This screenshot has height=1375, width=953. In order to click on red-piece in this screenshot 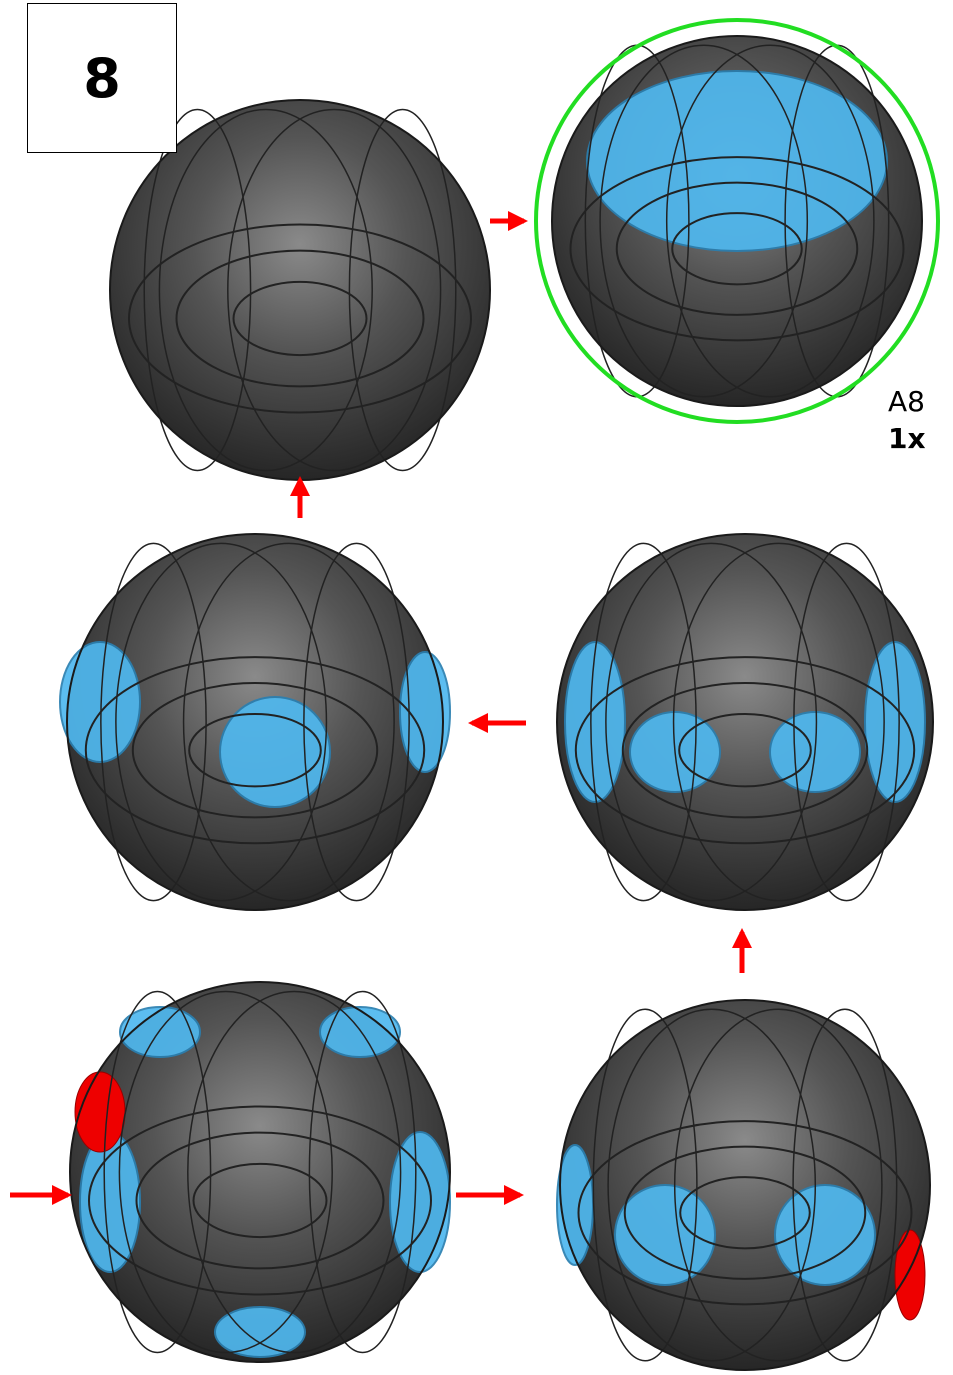, I will do `click(100, 1112)`.